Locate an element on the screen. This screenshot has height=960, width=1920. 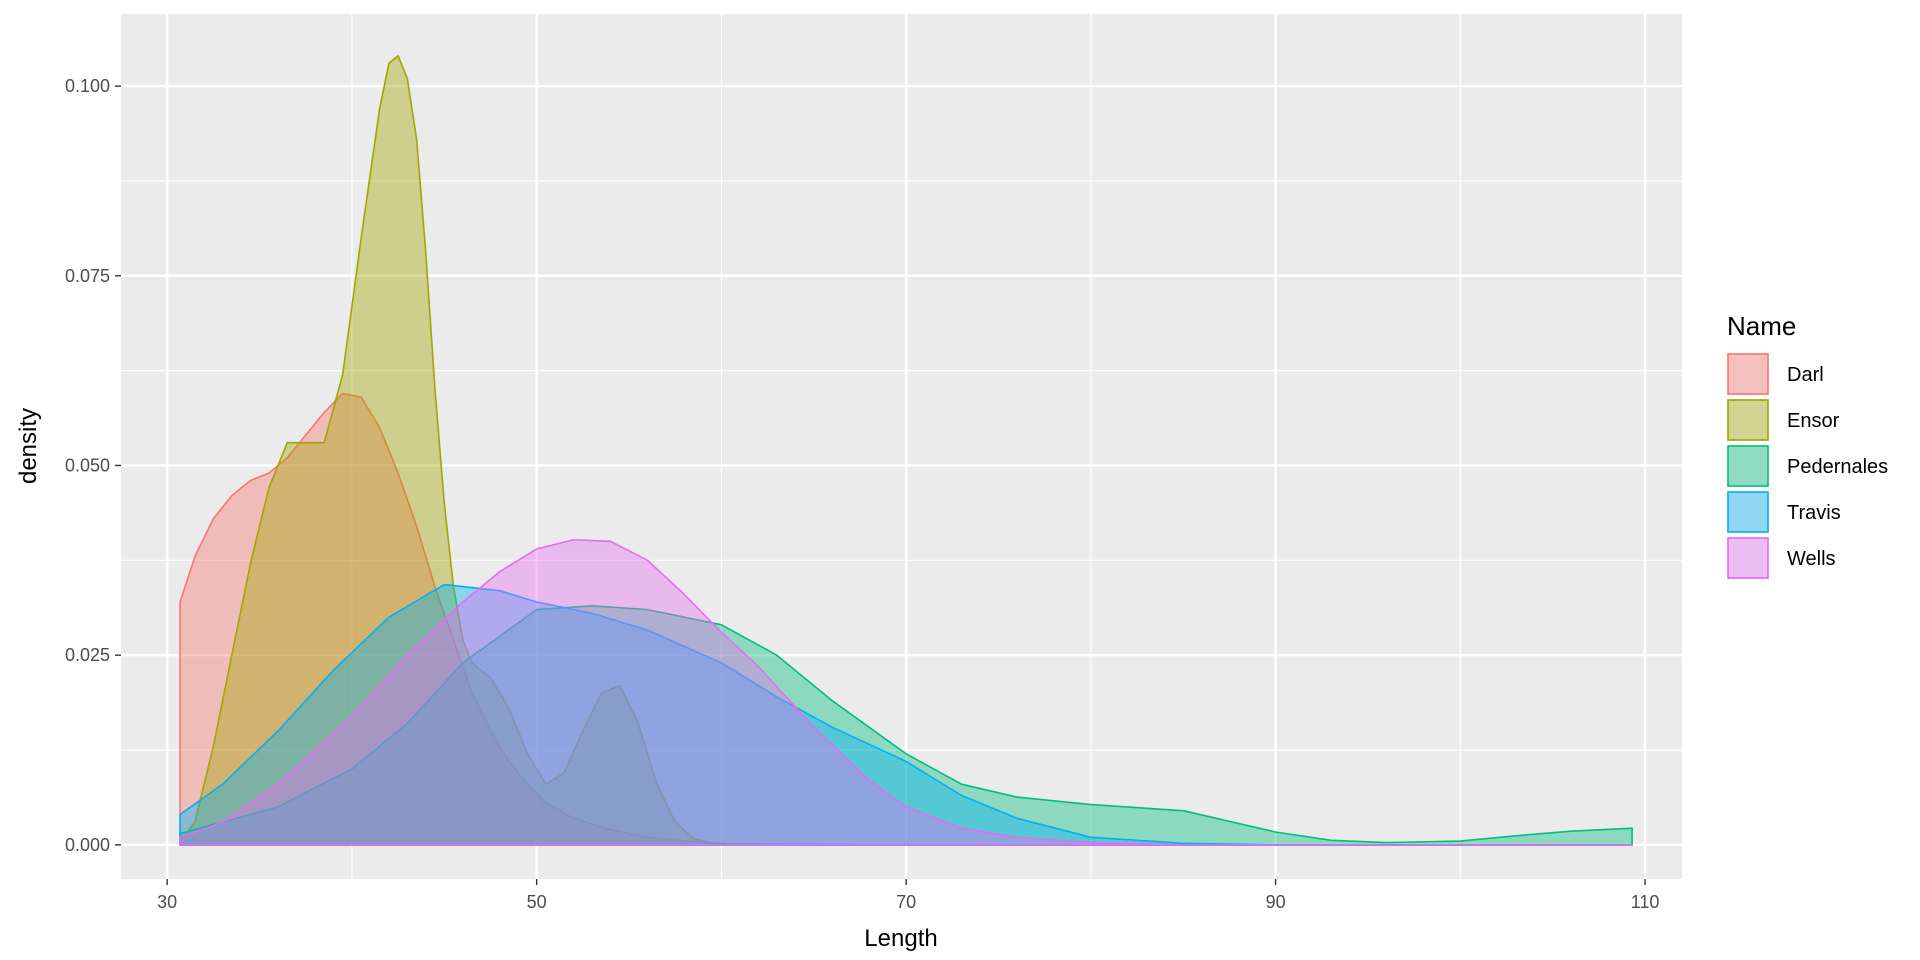
legend-key-travis is located at coordinates (1748, 512).